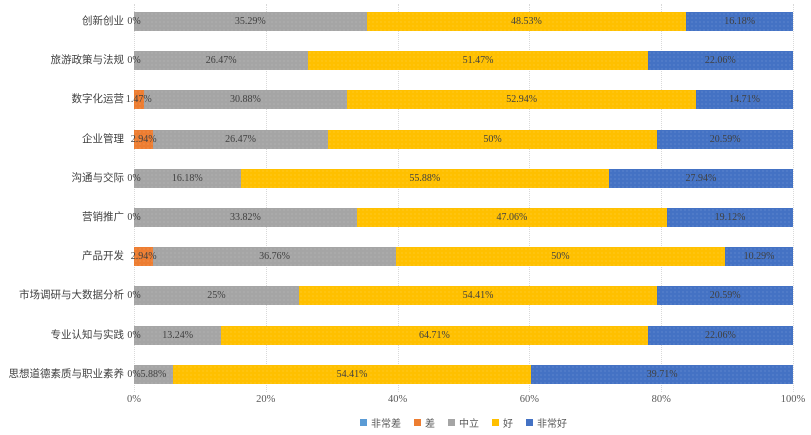  What do you see at coordinates (552, 424) in the screenshot?
I see `legend-label: 非常好` at bounding box center [552, 424].